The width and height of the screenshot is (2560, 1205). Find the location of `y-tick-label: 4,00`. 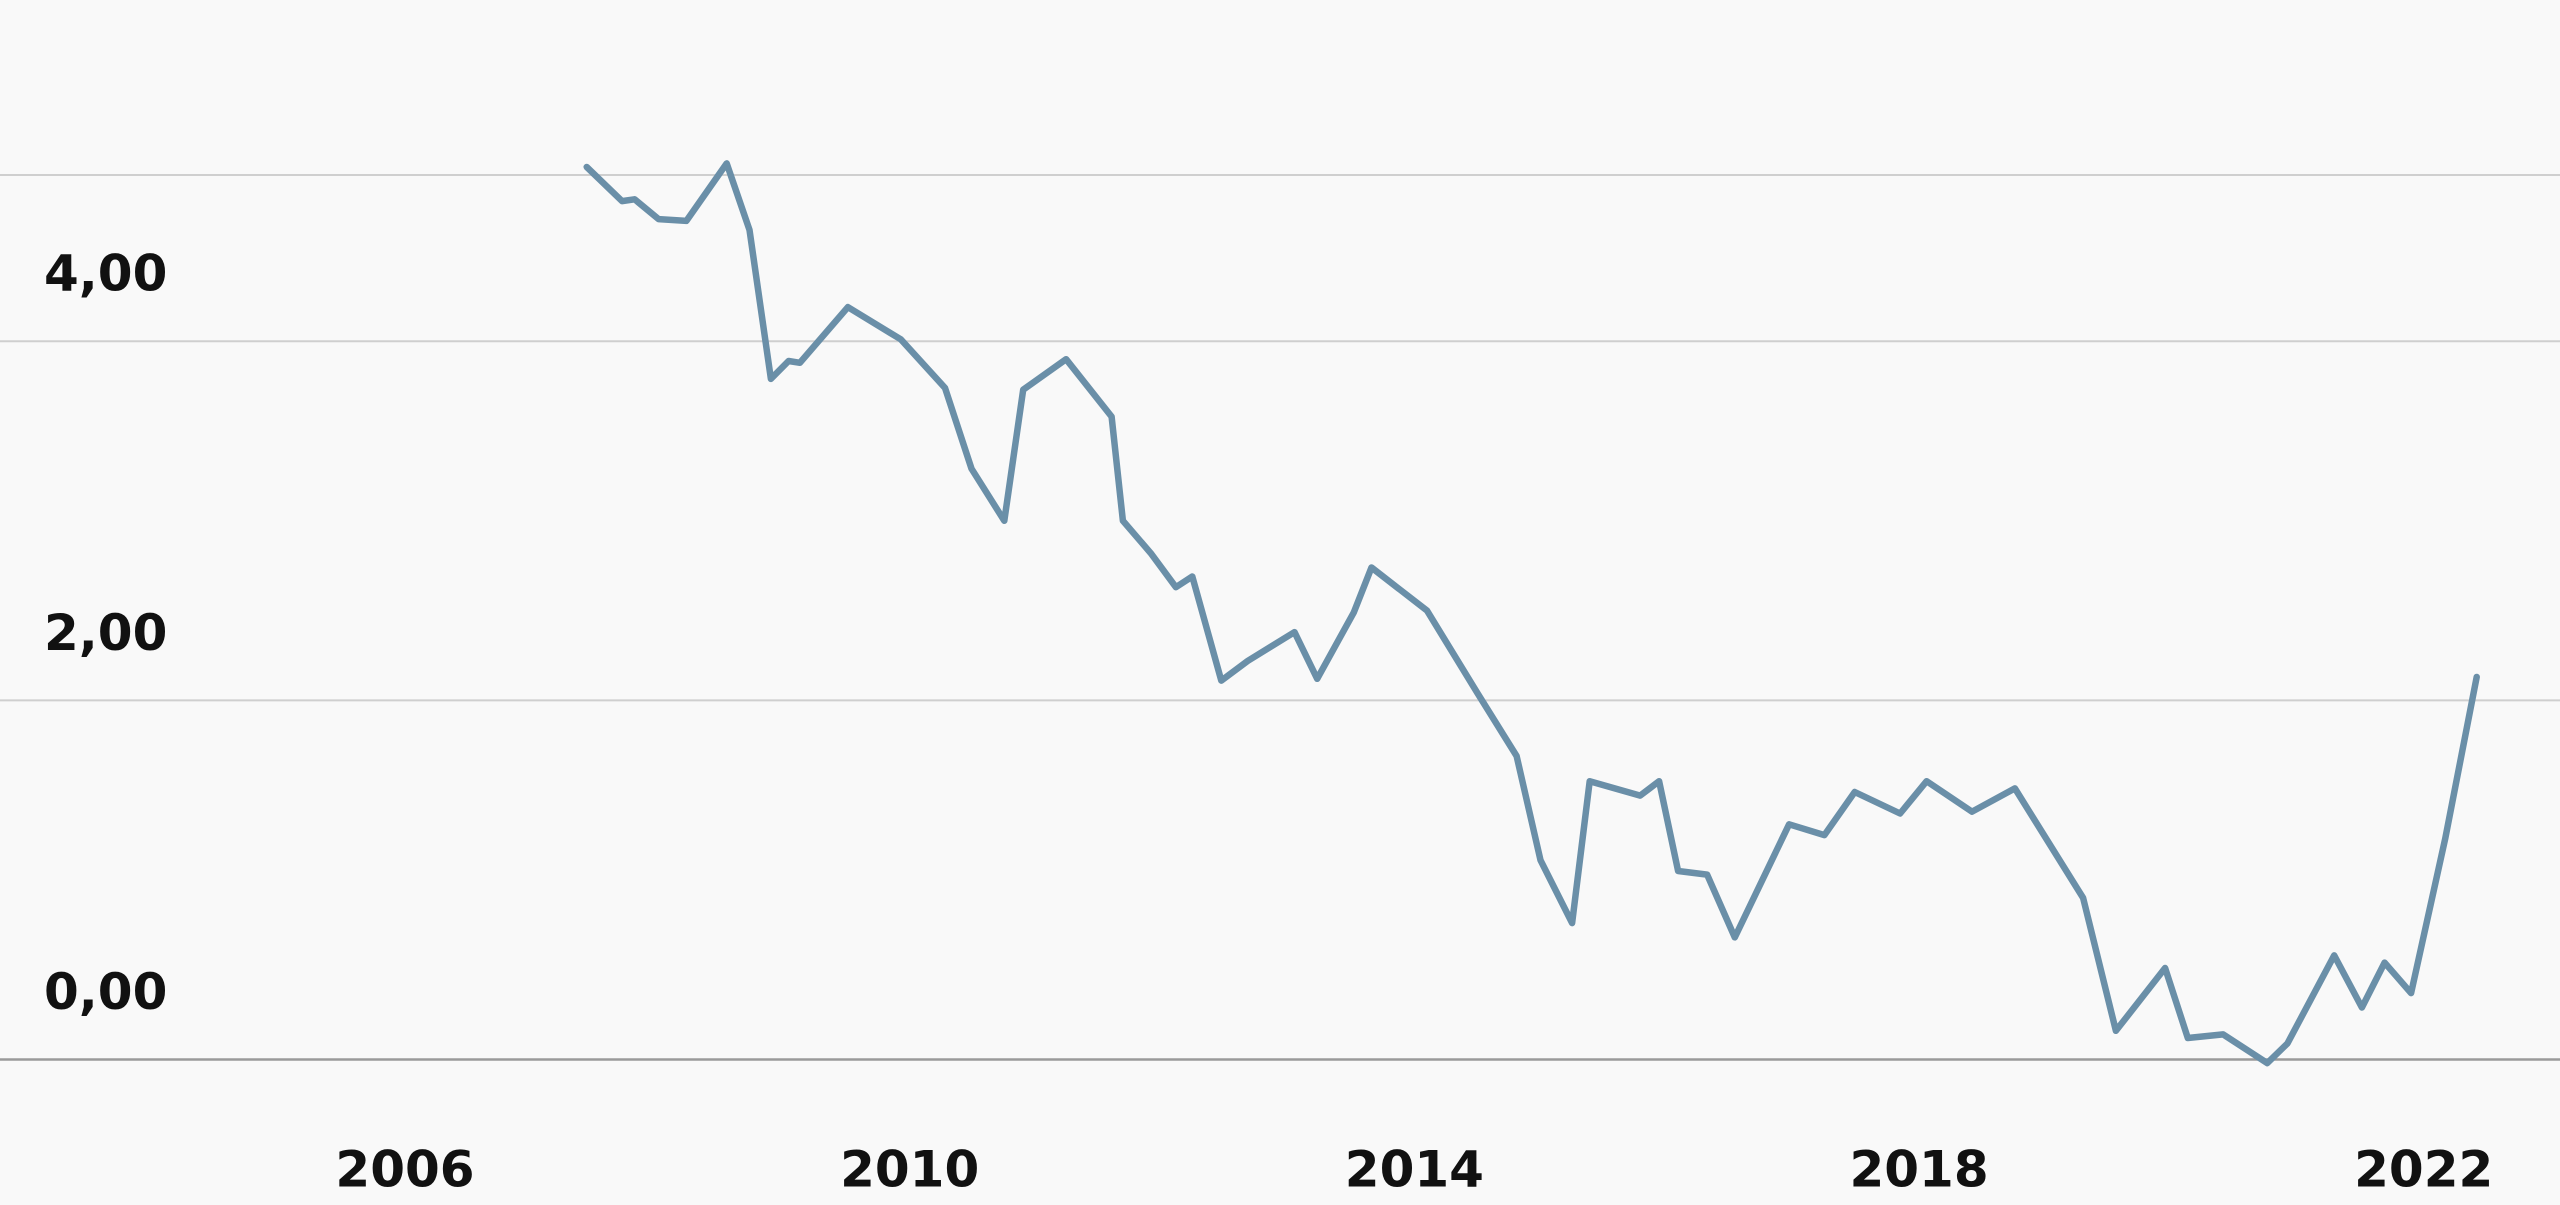

y-tick-label: 4,00 is located at coordinates (105, 274).